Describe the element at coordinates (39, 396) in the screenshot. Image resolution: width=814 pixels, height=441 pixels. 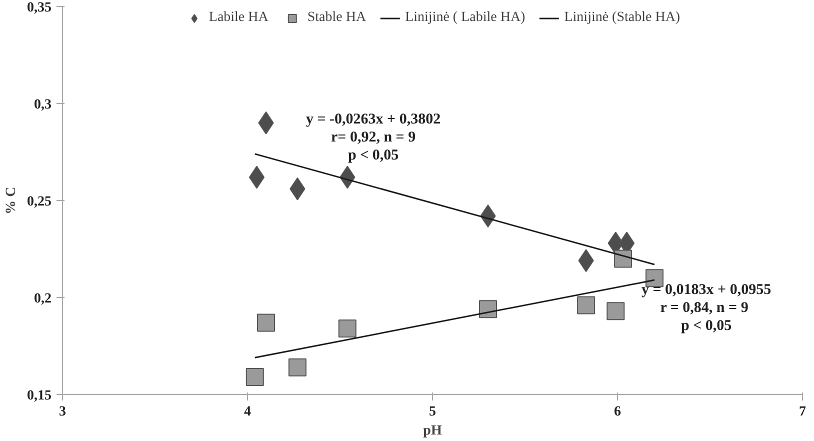
I see `y-tick-label: 0,15` at that location.